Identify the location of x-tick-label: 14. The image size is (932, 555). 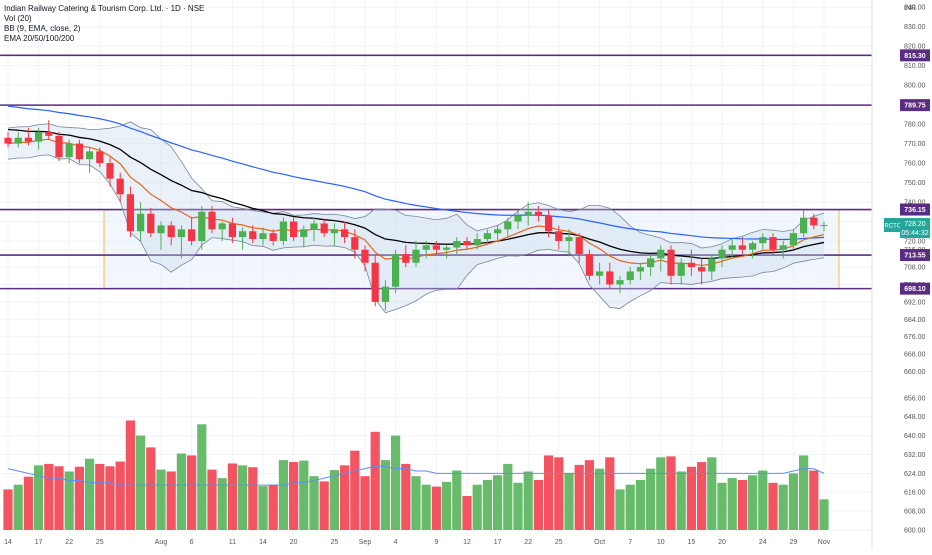
(263, 542).